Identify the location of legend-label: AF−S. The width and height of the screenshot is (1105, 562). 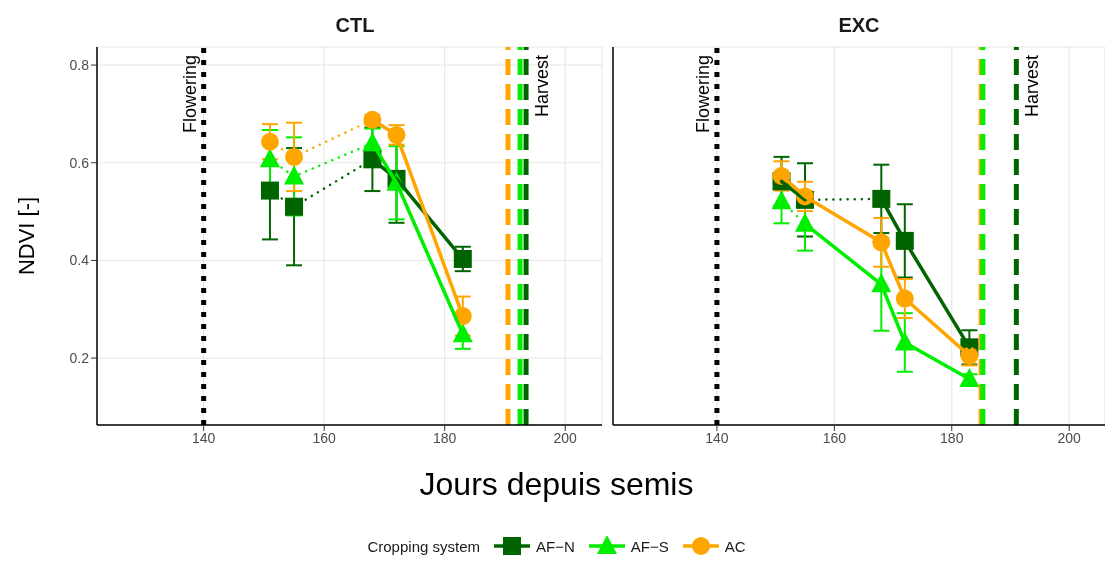
(649, 546).